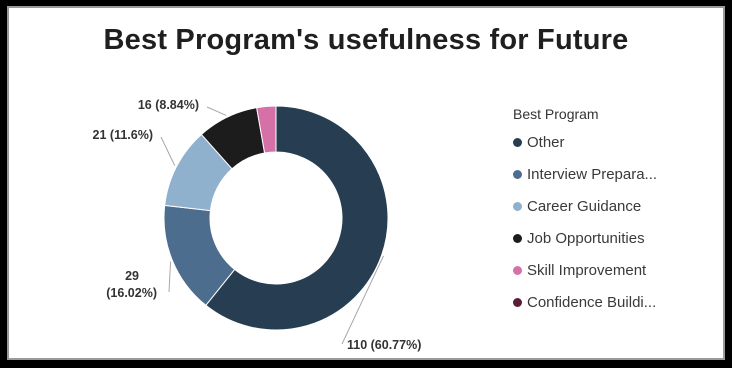  What do you see at coordinates (123, 135) in the screenshot?
I see `data-label-career-guidance: 21 (11.6%)` at bounding box center [123, 135].